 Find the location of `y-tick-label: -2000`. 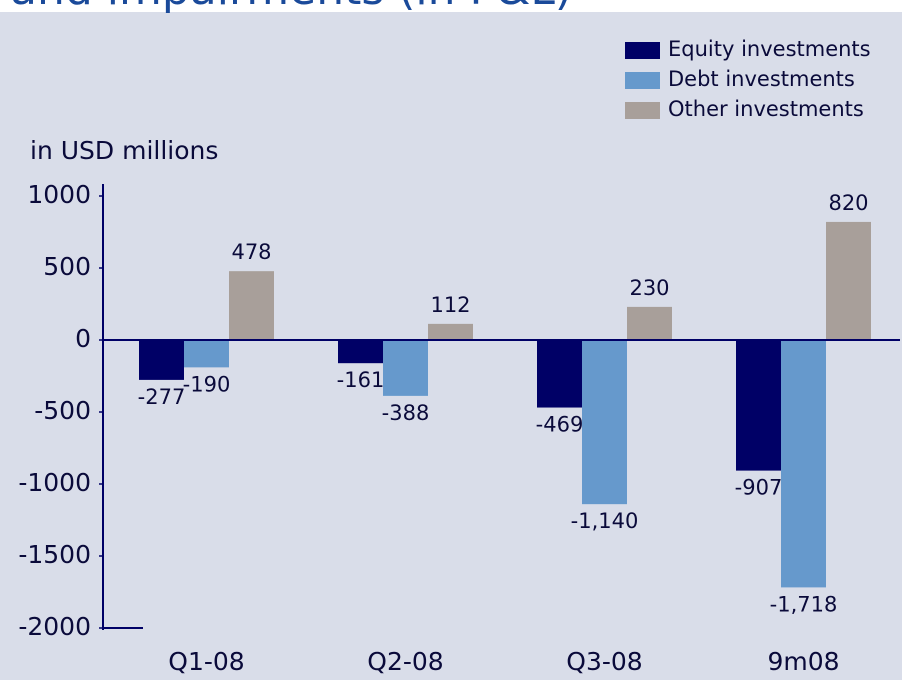

y-tick-label: -2000 is located at coordinates (54, 626).